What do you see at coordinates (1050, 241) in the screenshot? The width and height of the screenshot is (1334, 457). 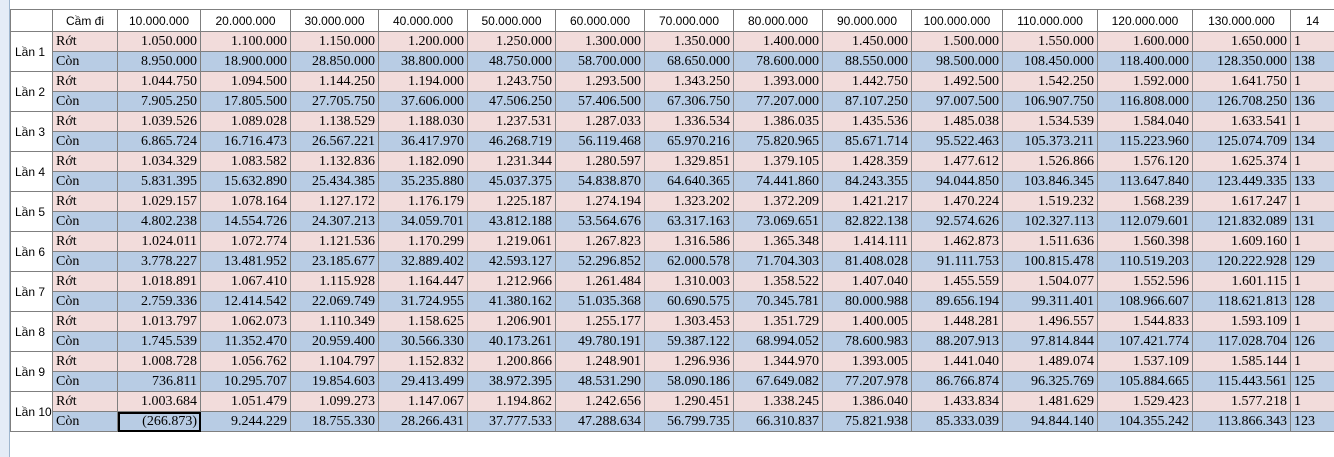 I see `cell: 1.511.636` at bounding box center [1050, 241].